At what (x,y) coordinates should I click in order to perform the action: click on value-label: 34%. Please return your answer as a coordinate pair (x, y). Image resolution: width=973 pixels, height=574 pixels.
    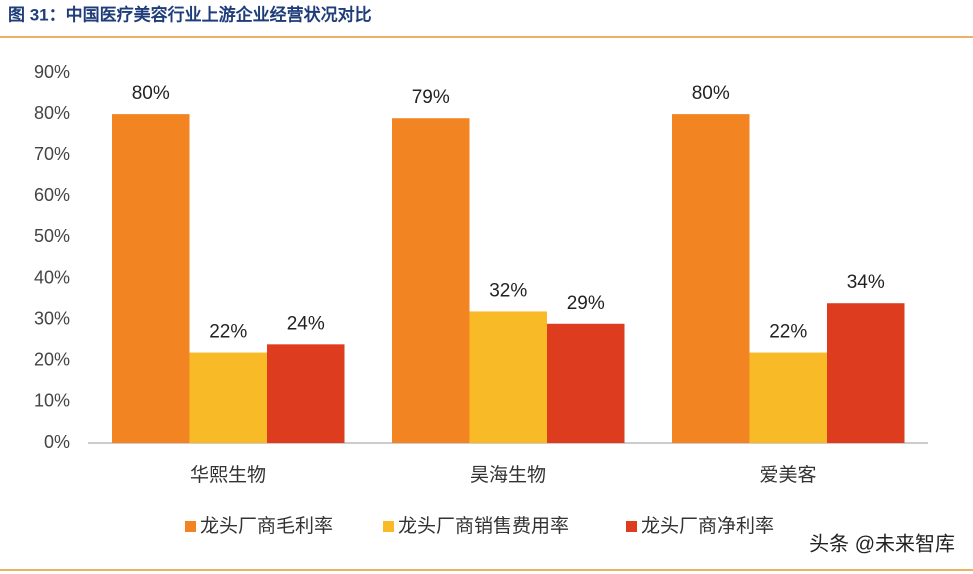
    Looking at the image, I should click on (866, 282).